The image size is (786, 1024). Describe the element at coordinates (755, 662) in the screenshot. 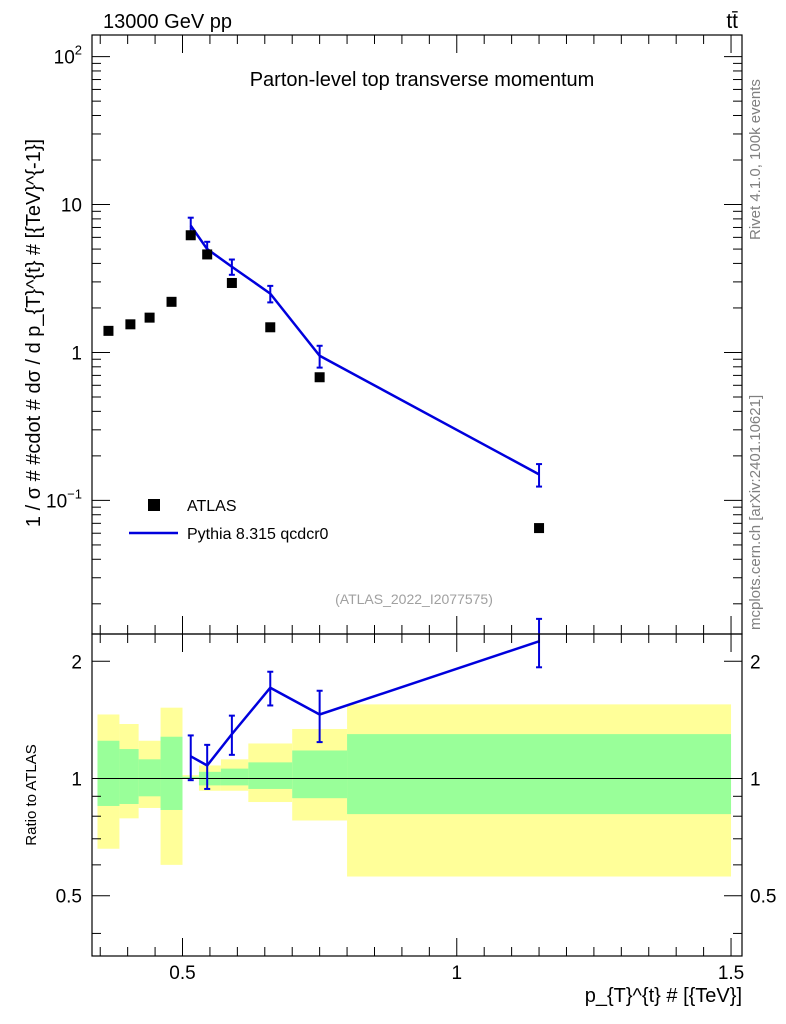

I see `ratio-y-tick-label-right: 2` at that location.